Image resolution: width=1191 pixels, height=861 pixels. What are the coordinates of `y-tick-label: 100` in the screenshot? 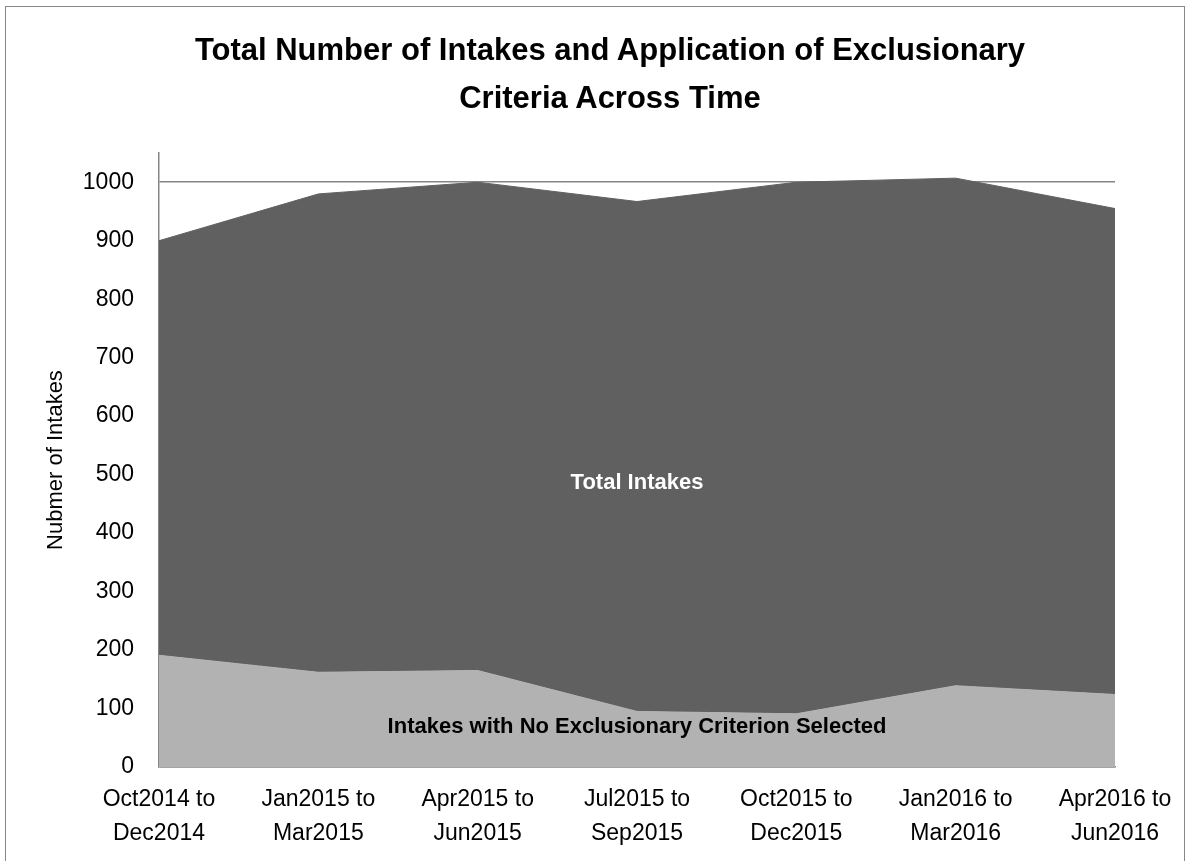 It's located at (114, 706).